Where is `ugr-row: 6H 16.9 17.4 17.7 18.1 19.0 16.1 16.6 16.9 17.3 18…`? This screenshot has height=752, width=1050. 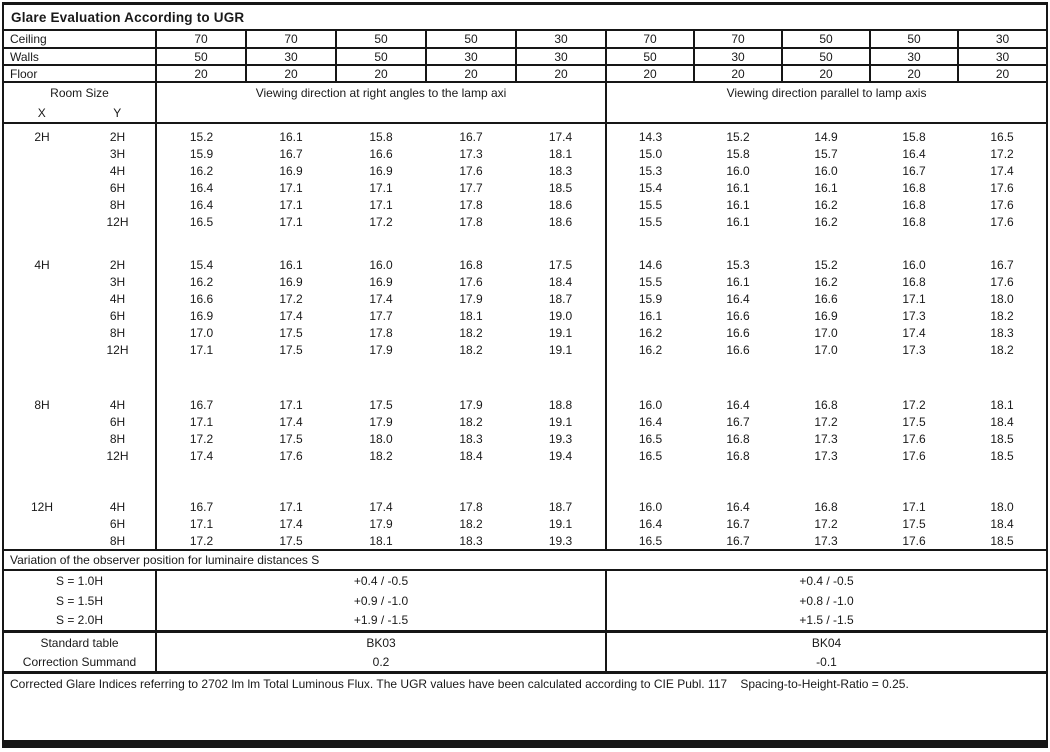
ugr-row: 6H 16.9 17.4 17.7 18.1 19.0 16.1 16.6 16.9 17.3 18… is located at coordinates (525, 315).